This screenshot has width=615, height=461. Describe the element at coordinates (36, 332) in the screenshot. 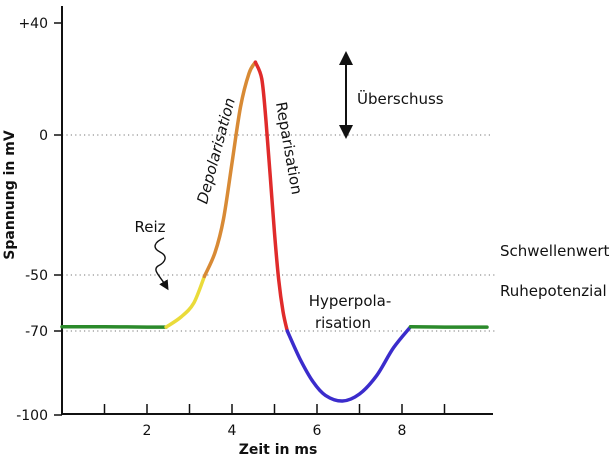

I see `y-tick-label: -70` at that location.